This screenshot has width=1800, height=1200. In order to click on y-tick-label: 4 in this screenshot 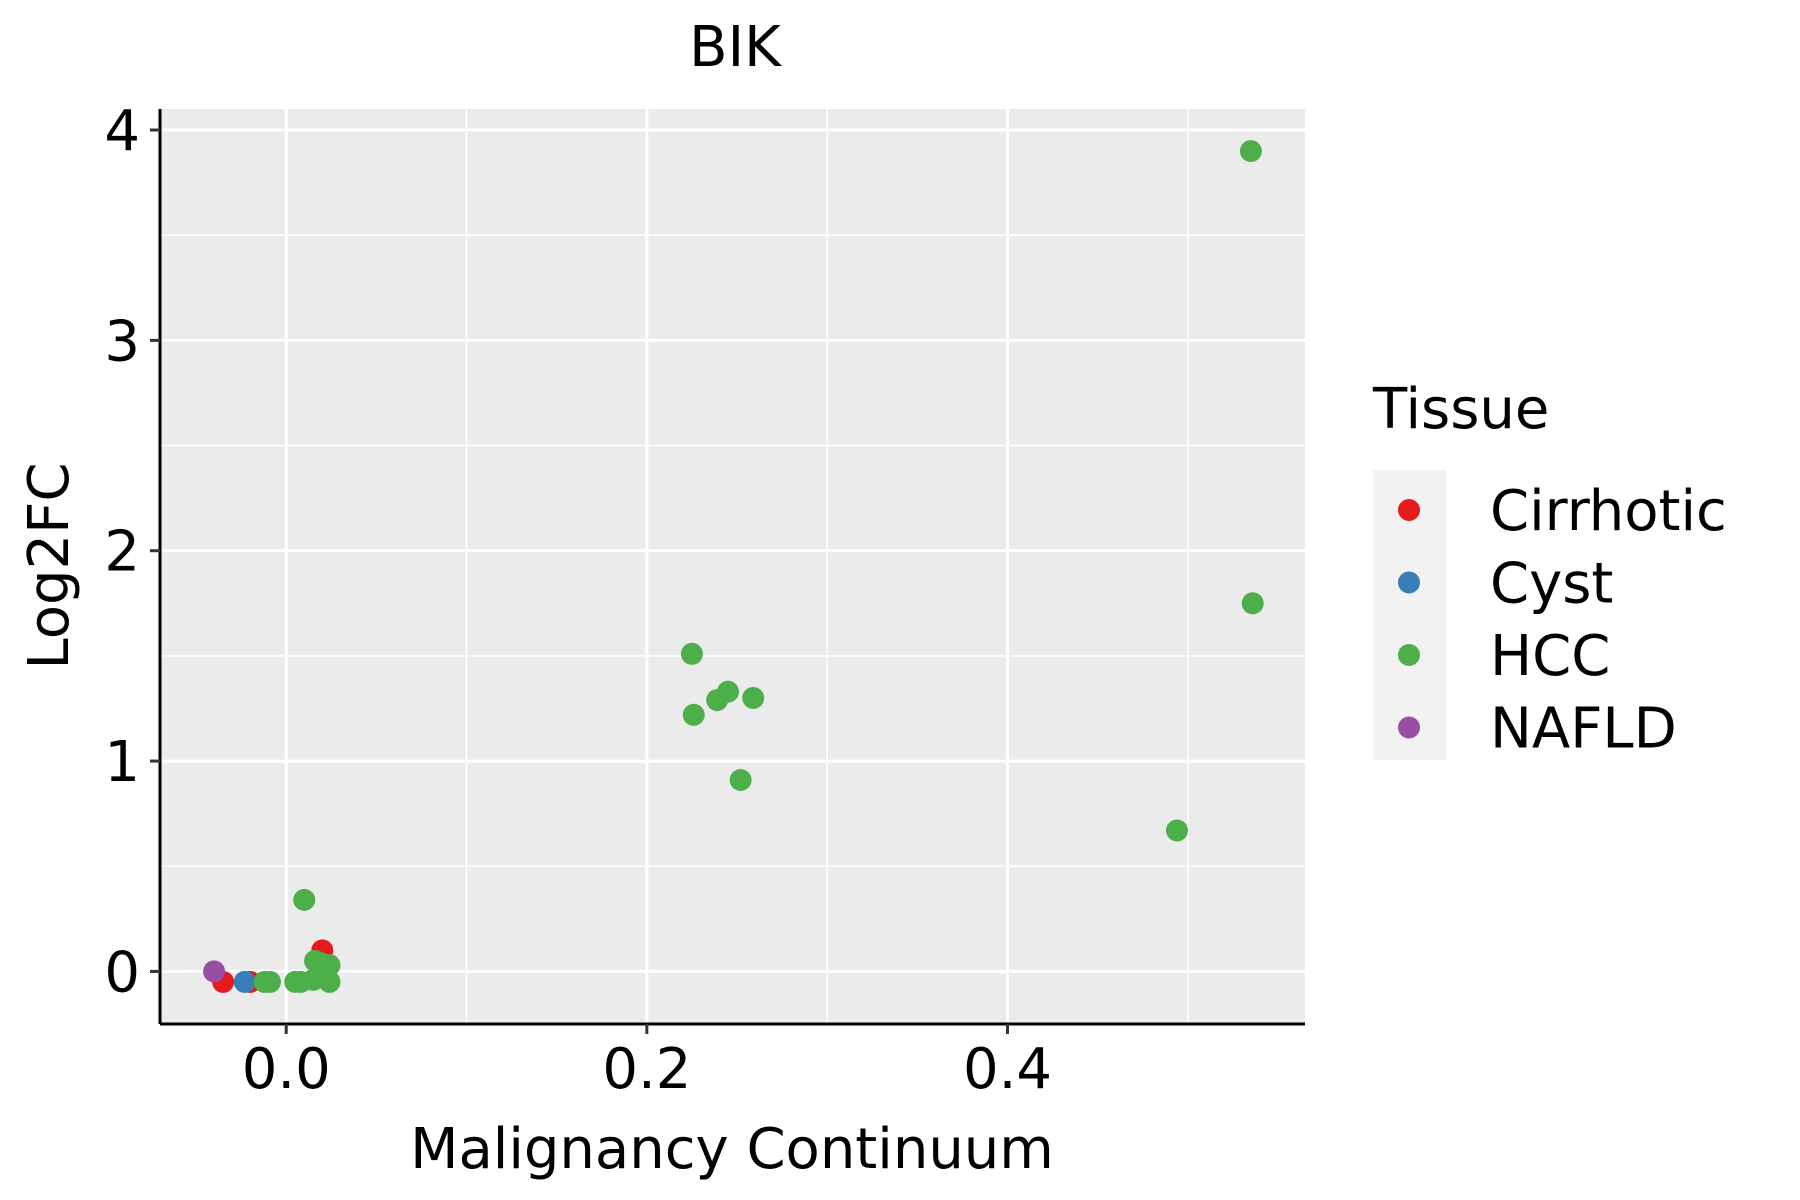, I will do `click(122, 131)`.